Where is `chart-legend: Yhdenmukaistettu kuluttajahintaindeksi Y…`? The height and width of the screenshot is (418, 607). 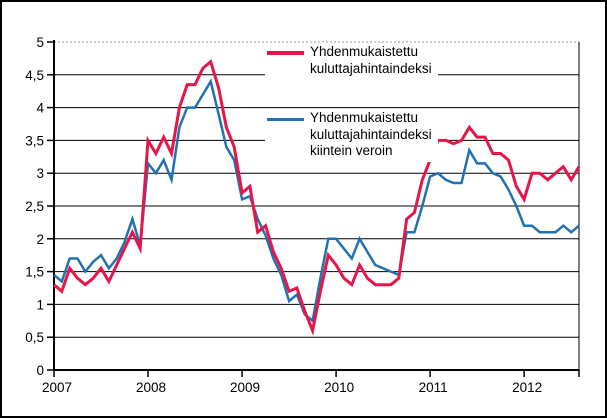
chart-legend: Yhdenmukaistettu kuluttajahintaindeksi Y… is located at coordinates (351, 102).